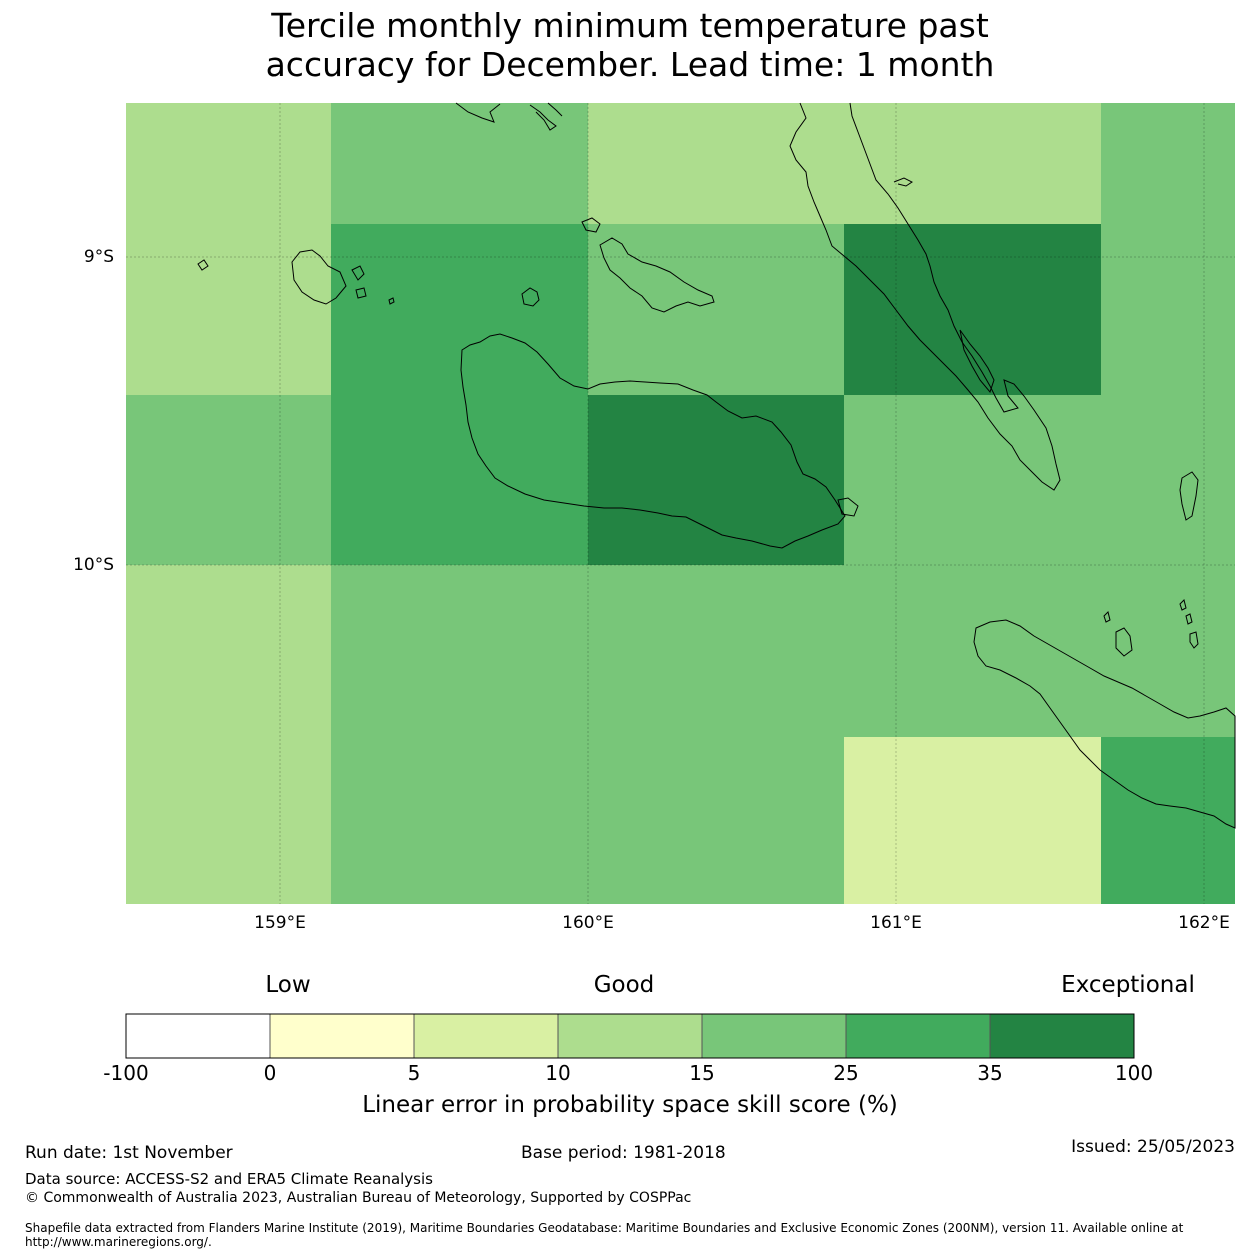 This screenshot has width=1260, height=1260. I want to click on y-tick-label: 9°S, so click(98, 257).